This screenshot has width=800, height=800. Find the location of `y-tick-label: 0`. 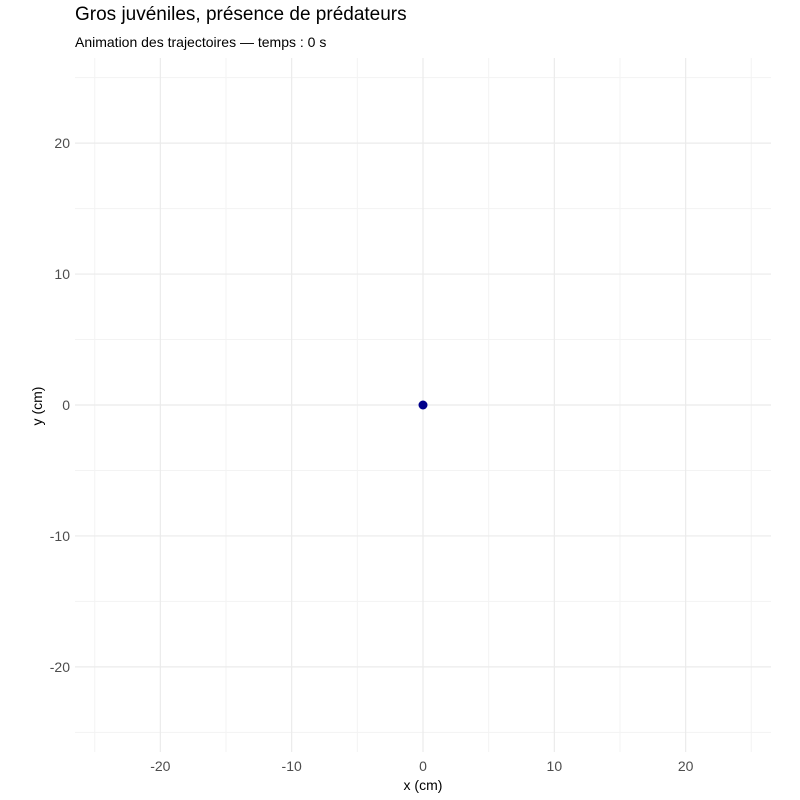

y-tick-label: 0 is located at coordinates (66, 405).